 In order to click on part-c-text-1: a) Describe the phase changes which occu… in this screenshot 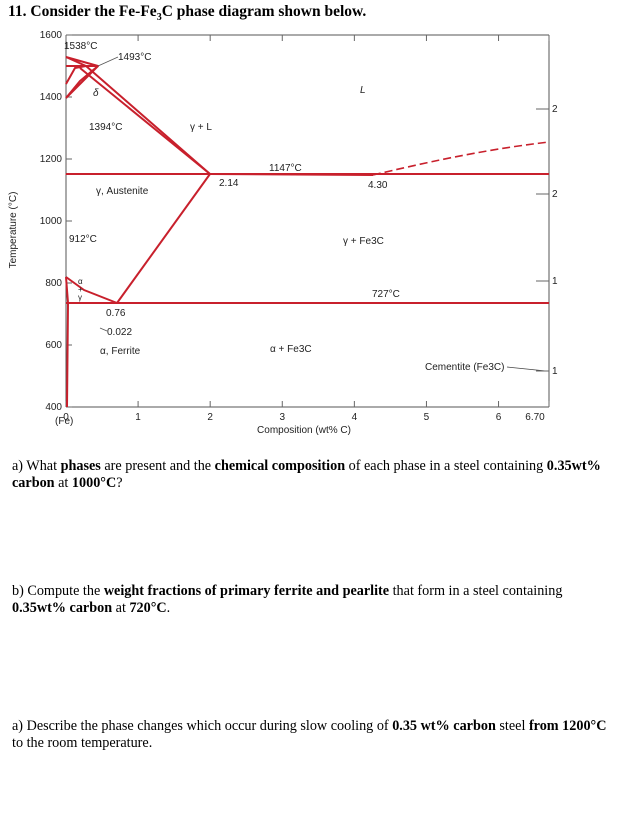, I will do `click(202, 726)`.